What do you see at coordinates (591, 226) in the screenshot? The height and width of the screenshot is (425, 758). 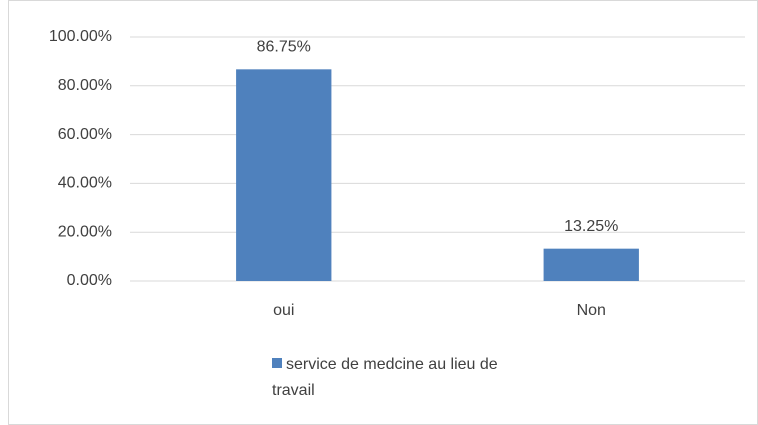 I see `data-label: 13.25%` at bounding box center [591, 226].